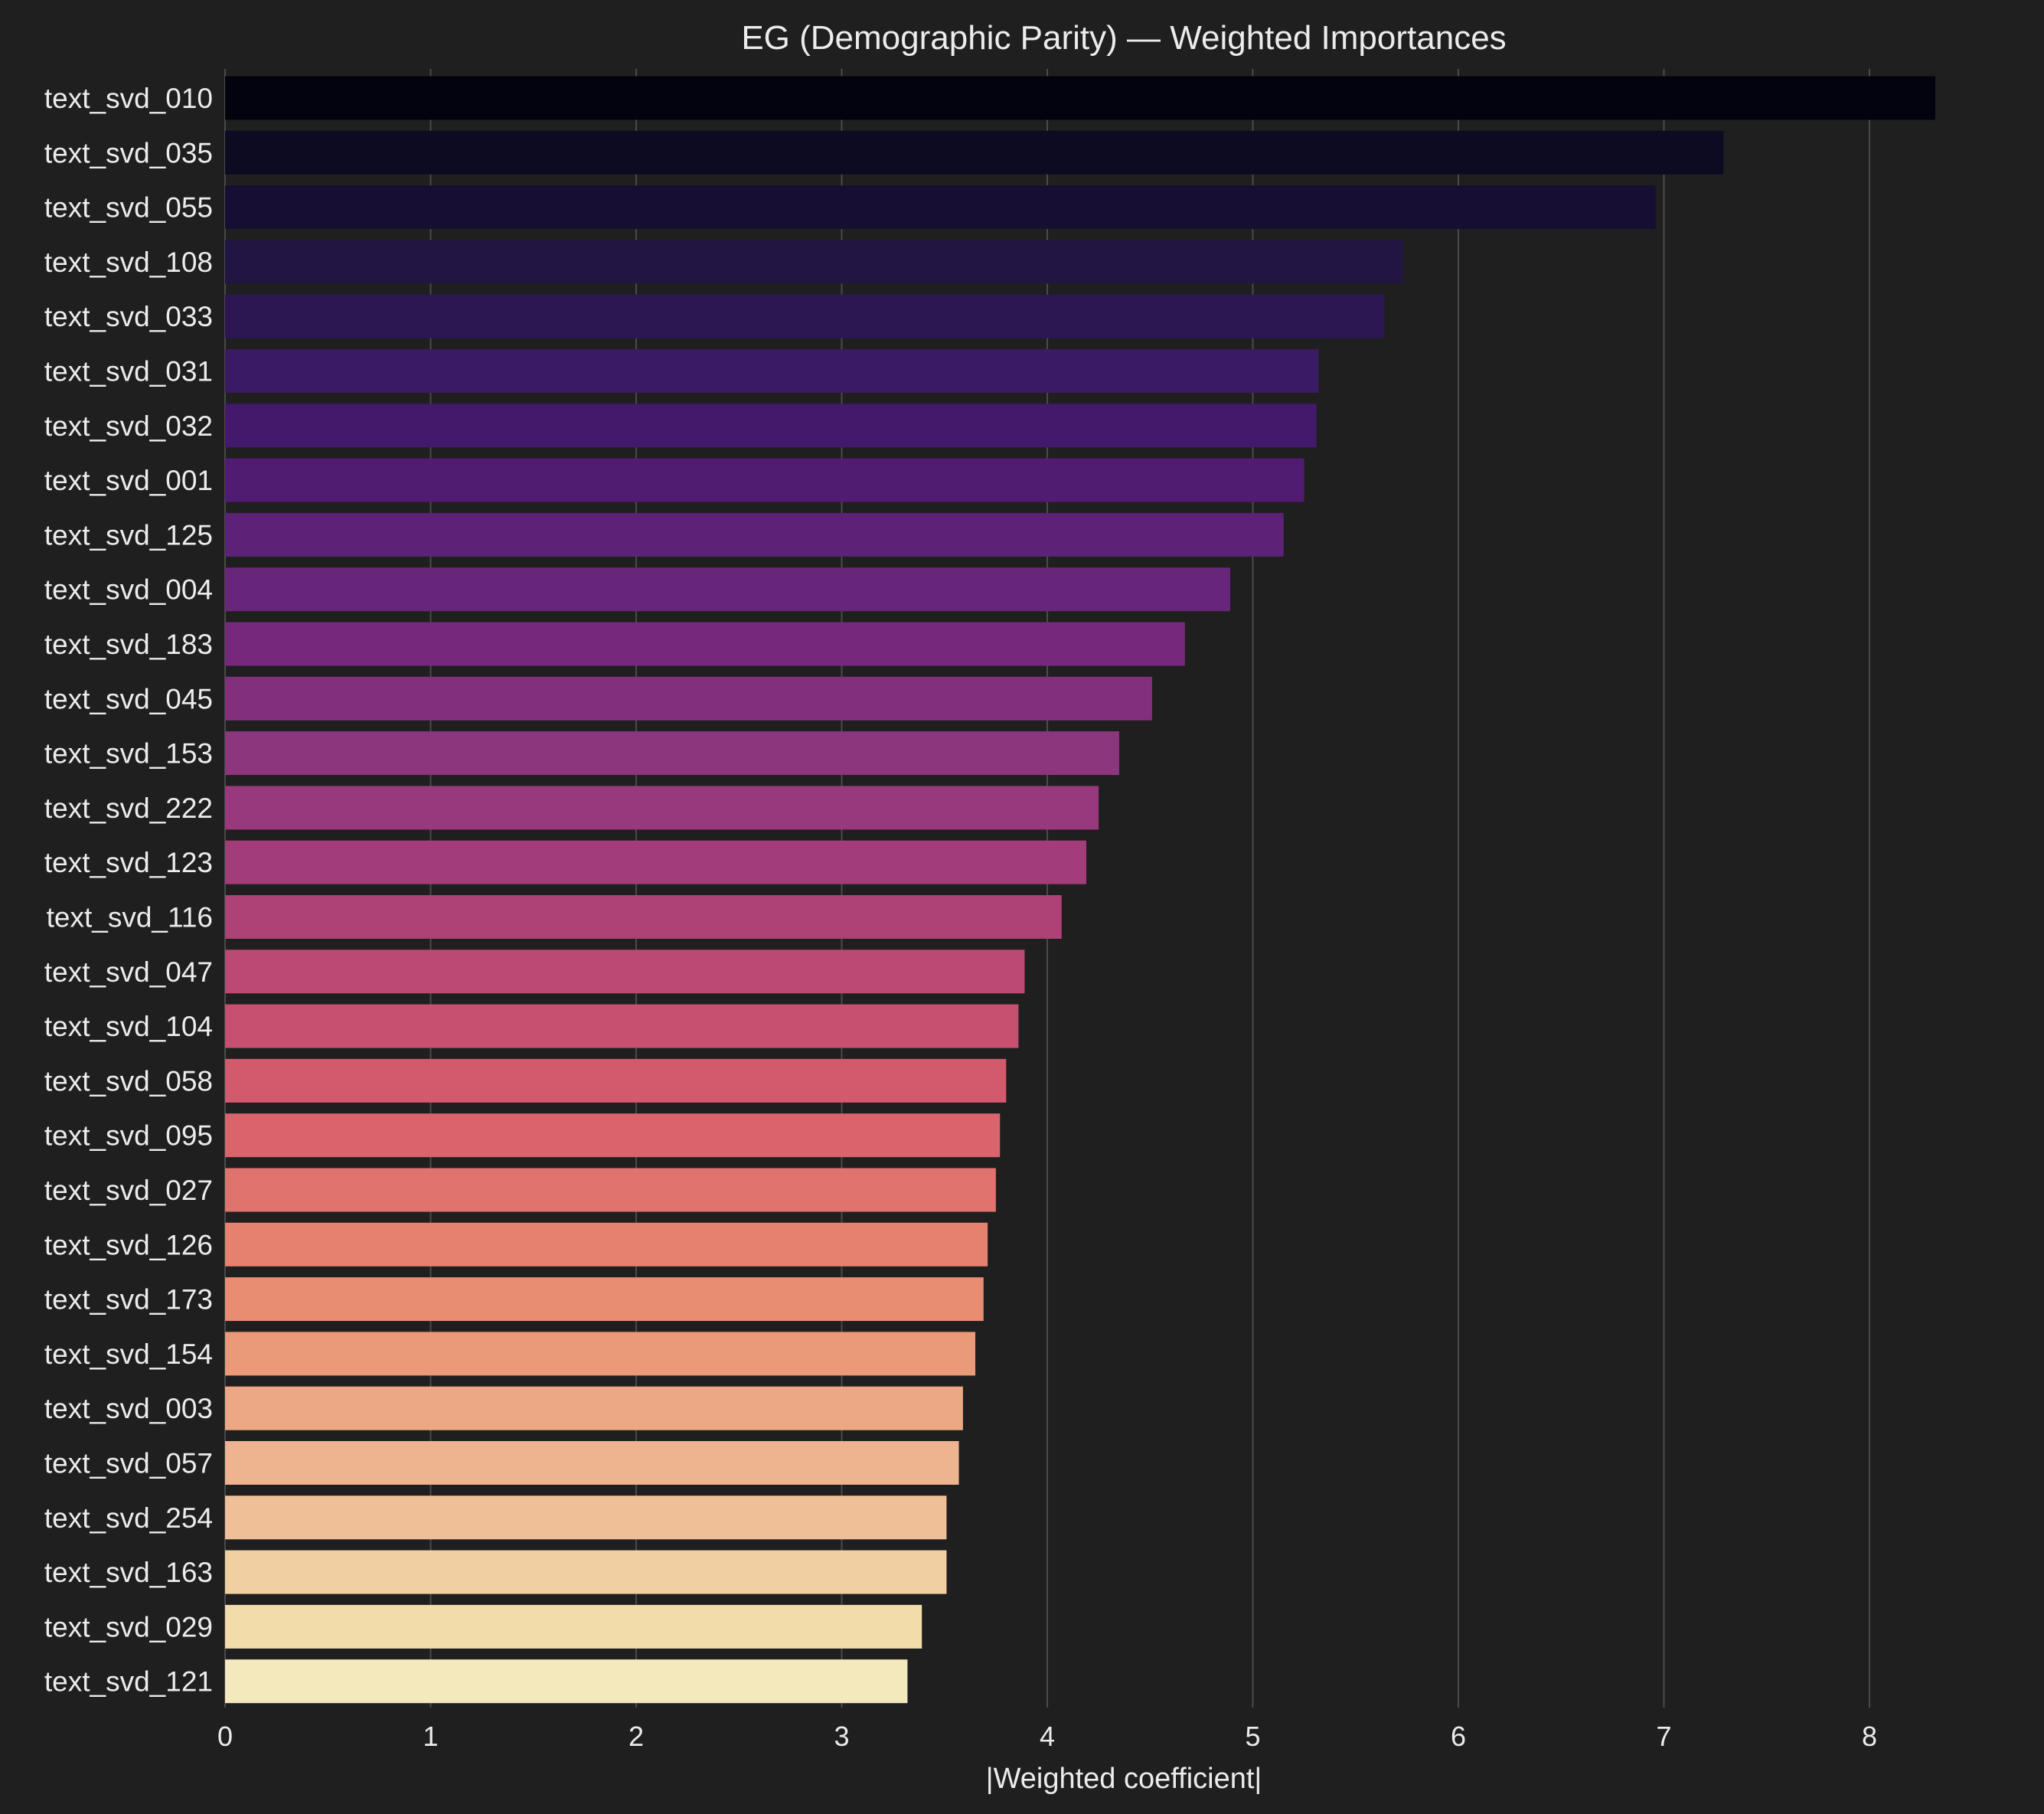 The height and width of the screenshot is (1814, 2044). I want to click on y-tick-label: text_svd_029, so click(128, 1627).